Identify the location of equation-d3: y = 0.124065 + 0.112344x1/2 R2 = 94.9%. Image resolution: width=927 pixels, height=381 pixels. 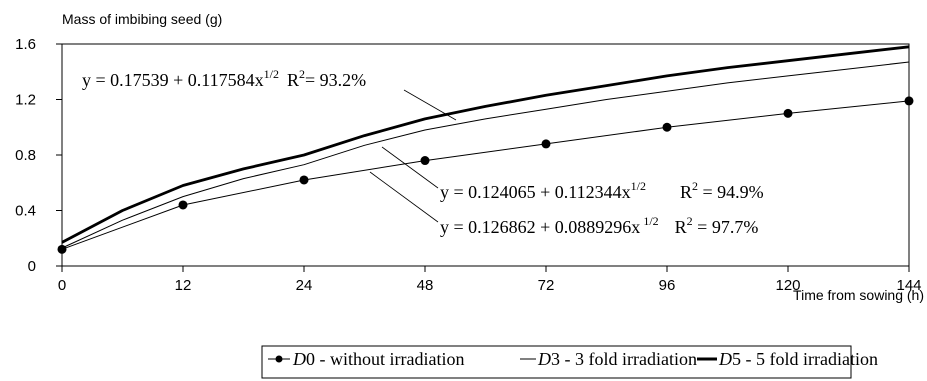
(602, 190).